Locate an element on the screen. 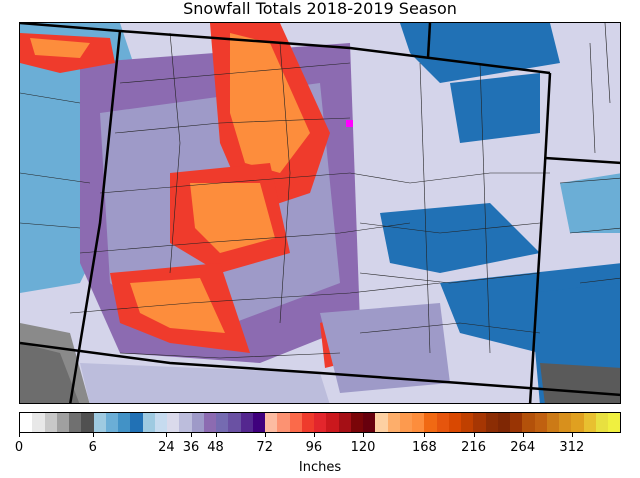  colorbar-tick-label: 24 is located at coordinates (166, 447).